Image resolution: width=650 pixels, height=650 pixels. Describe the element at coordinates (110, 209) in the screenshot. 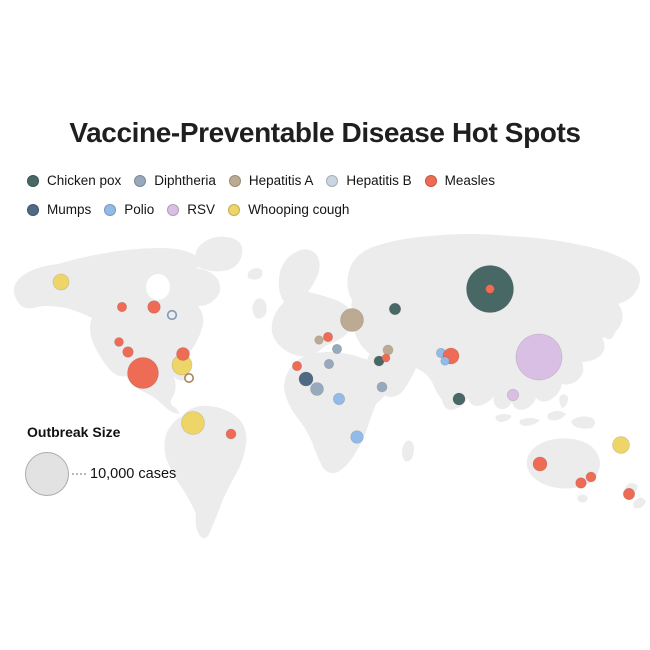

I see `polio-dot-icon` at that location.